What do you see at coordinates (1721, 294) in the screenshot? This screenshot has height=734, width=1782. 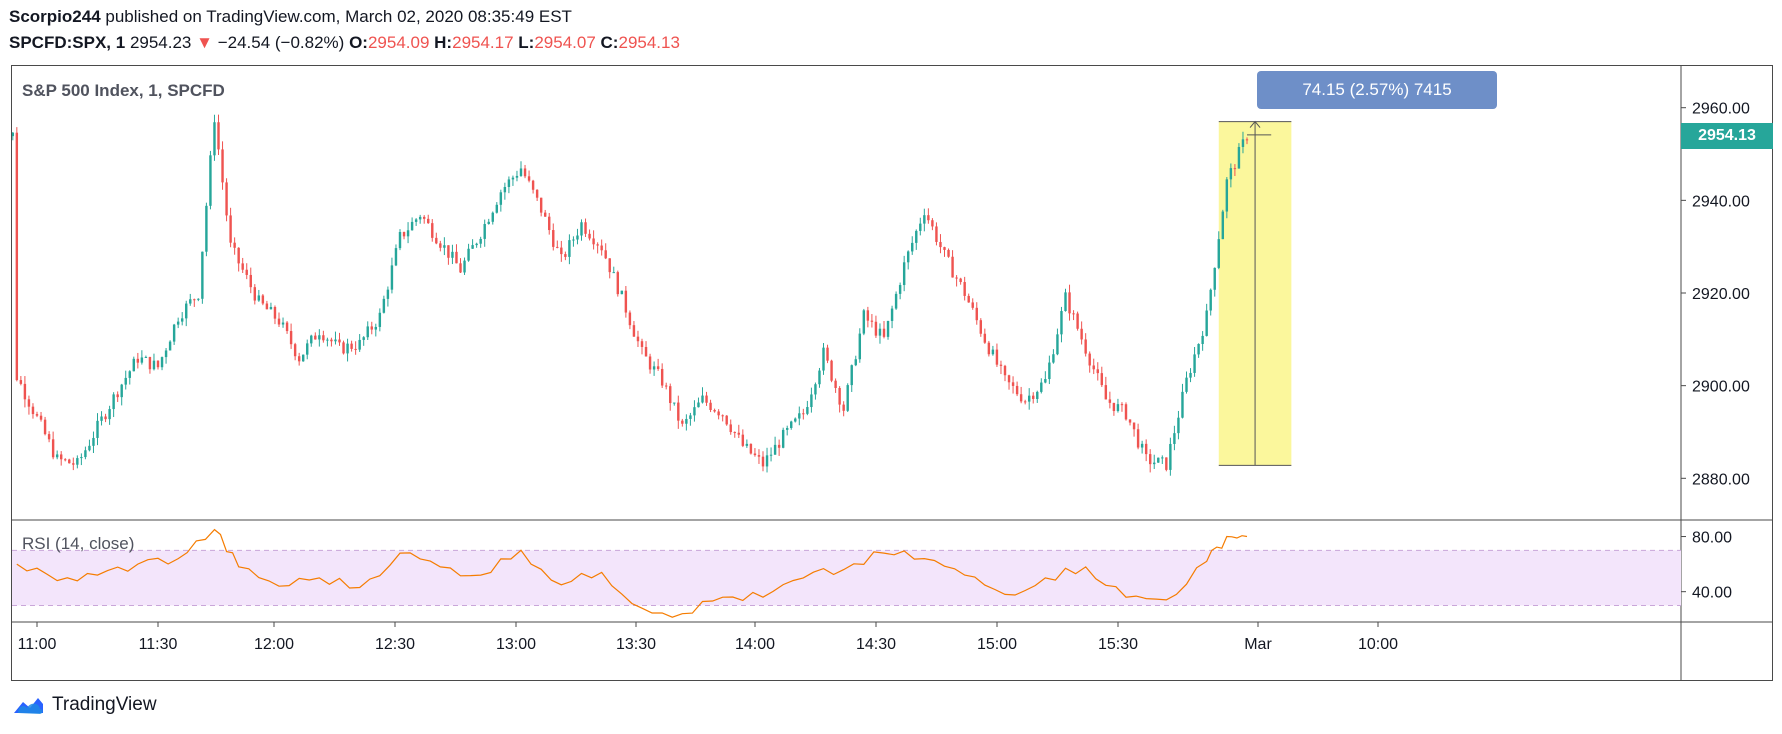 I see `price-tick-label: 2920.00` at bounding box center [1721, 294].